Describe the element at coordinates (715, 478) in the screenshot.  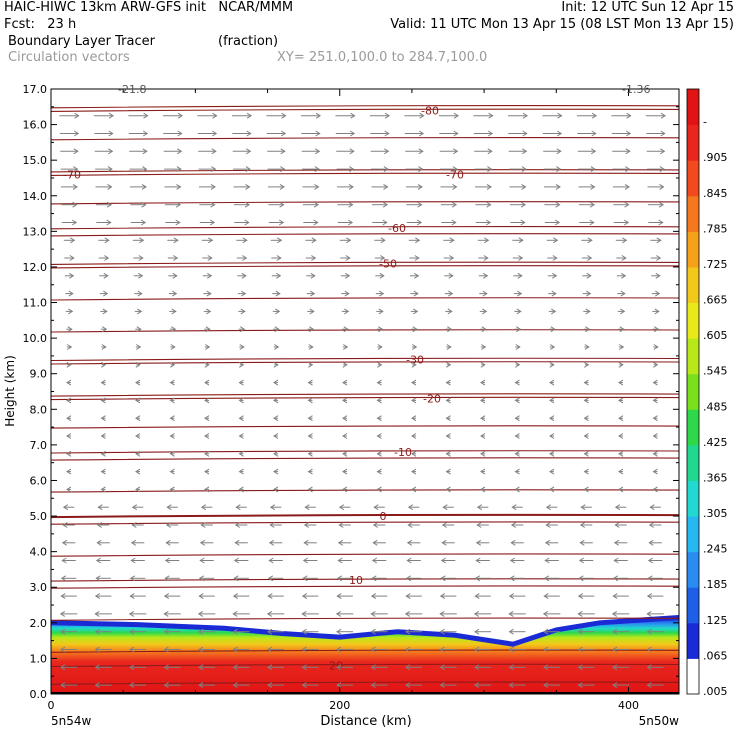
I see `colorbar-label: .365` at that location.